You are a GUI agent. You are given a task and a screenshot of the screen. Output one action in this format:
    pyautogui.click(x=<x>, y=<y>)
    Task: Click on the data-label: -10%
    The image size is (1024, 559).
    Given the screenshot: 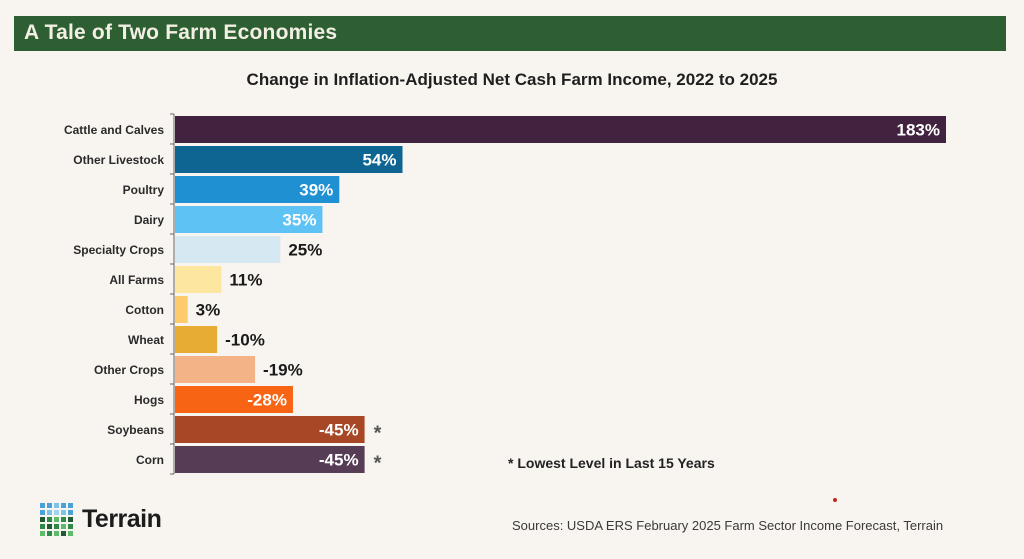 What is the action you would take?
    pyautogui.click(x=245, y=340)
    